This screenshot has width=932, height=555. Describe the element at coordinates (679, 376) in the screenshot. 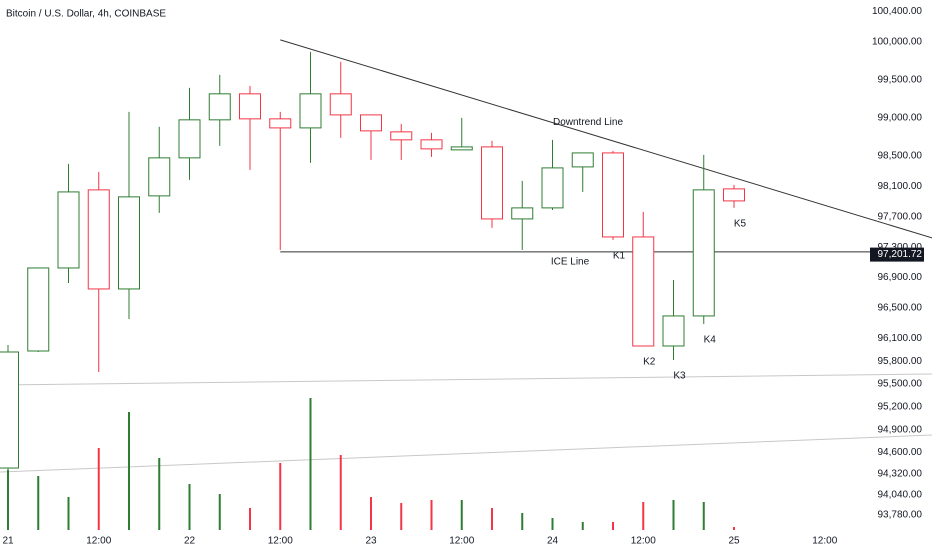

I see `candle-label: K3` at that location.